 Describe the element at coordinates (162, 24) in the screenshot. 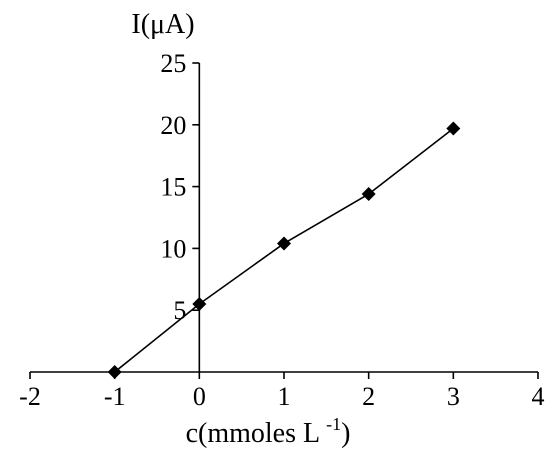

I see `y-axis-title: I(μA)` at that location.